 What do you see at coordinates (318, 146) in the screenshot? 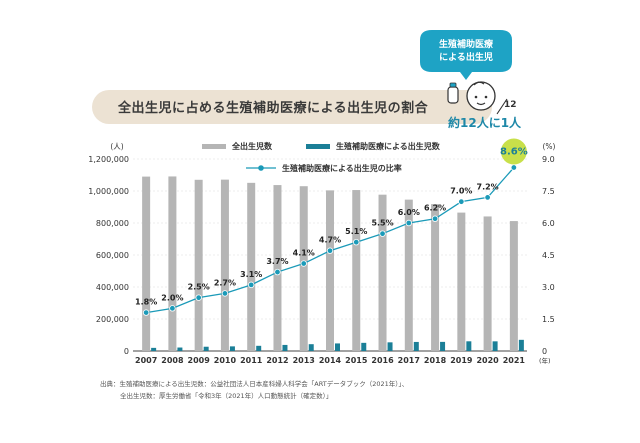
I see `legend-swatch-art` at bounding box center [318, 146].